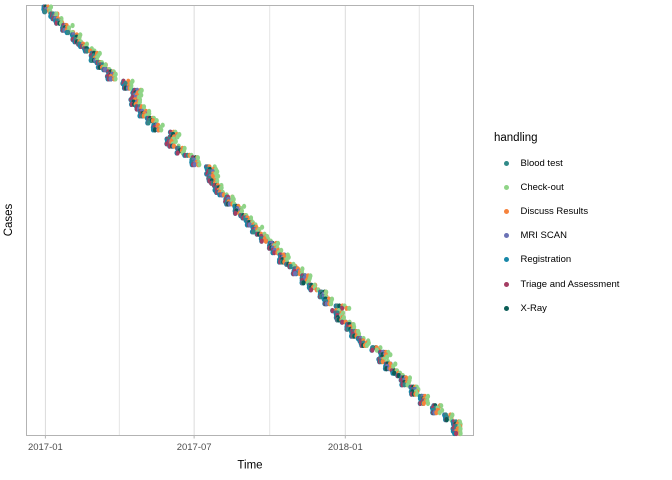 This screenshot has width=672, height=480. Describe the element at coordinates (541, 163) in the screenshot. I see `legend-item-label: Blood test` at that location.